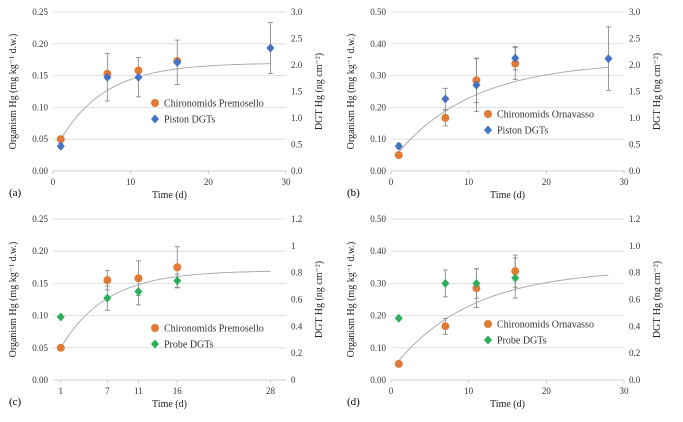 This screenshot has height=422, width=683. Describe the element at coordinates (61, 391) in the screenshot. I see `x-tick-label: 1` at that location.